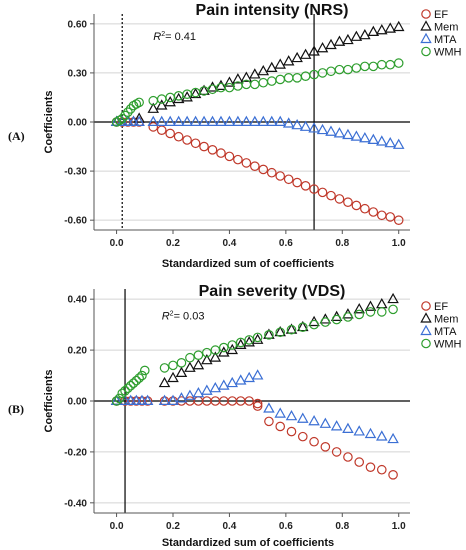 The width and height of the screenshot is (466, 550). What do you see at coordinates (426, 38) in the screenshot?
I see `legend-marker-mta` at bounding box center [426, 38].